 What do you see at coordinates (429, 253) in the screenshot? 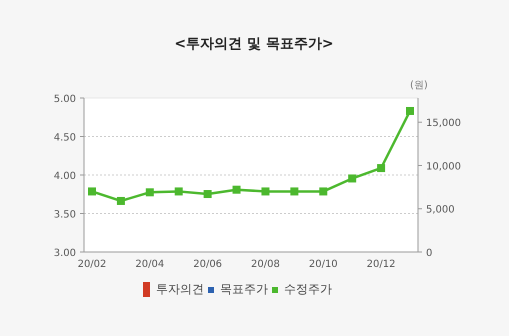
I see `y2-tick-label: 0` at bounding box center [429, 253].